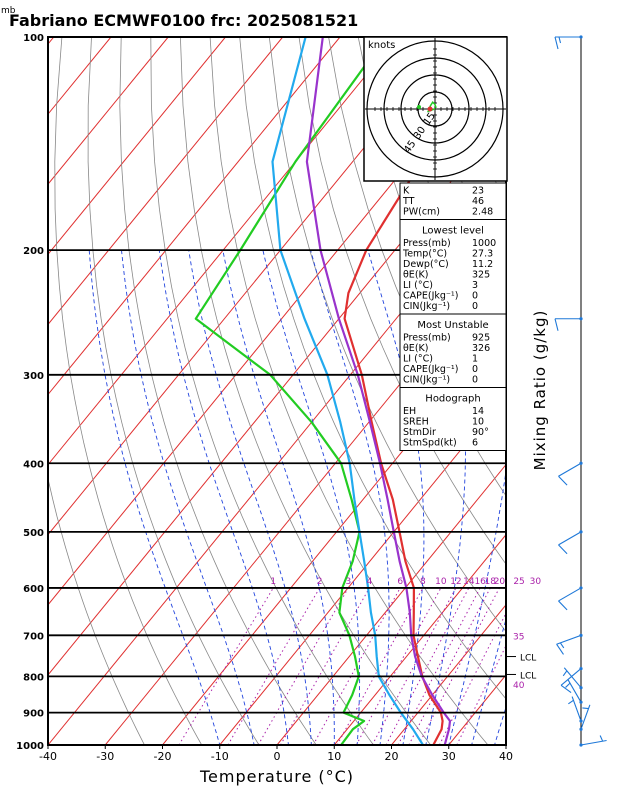 This screenshot has width=618, height=800. I want to click on indices-value: 925, so click(481, 338).